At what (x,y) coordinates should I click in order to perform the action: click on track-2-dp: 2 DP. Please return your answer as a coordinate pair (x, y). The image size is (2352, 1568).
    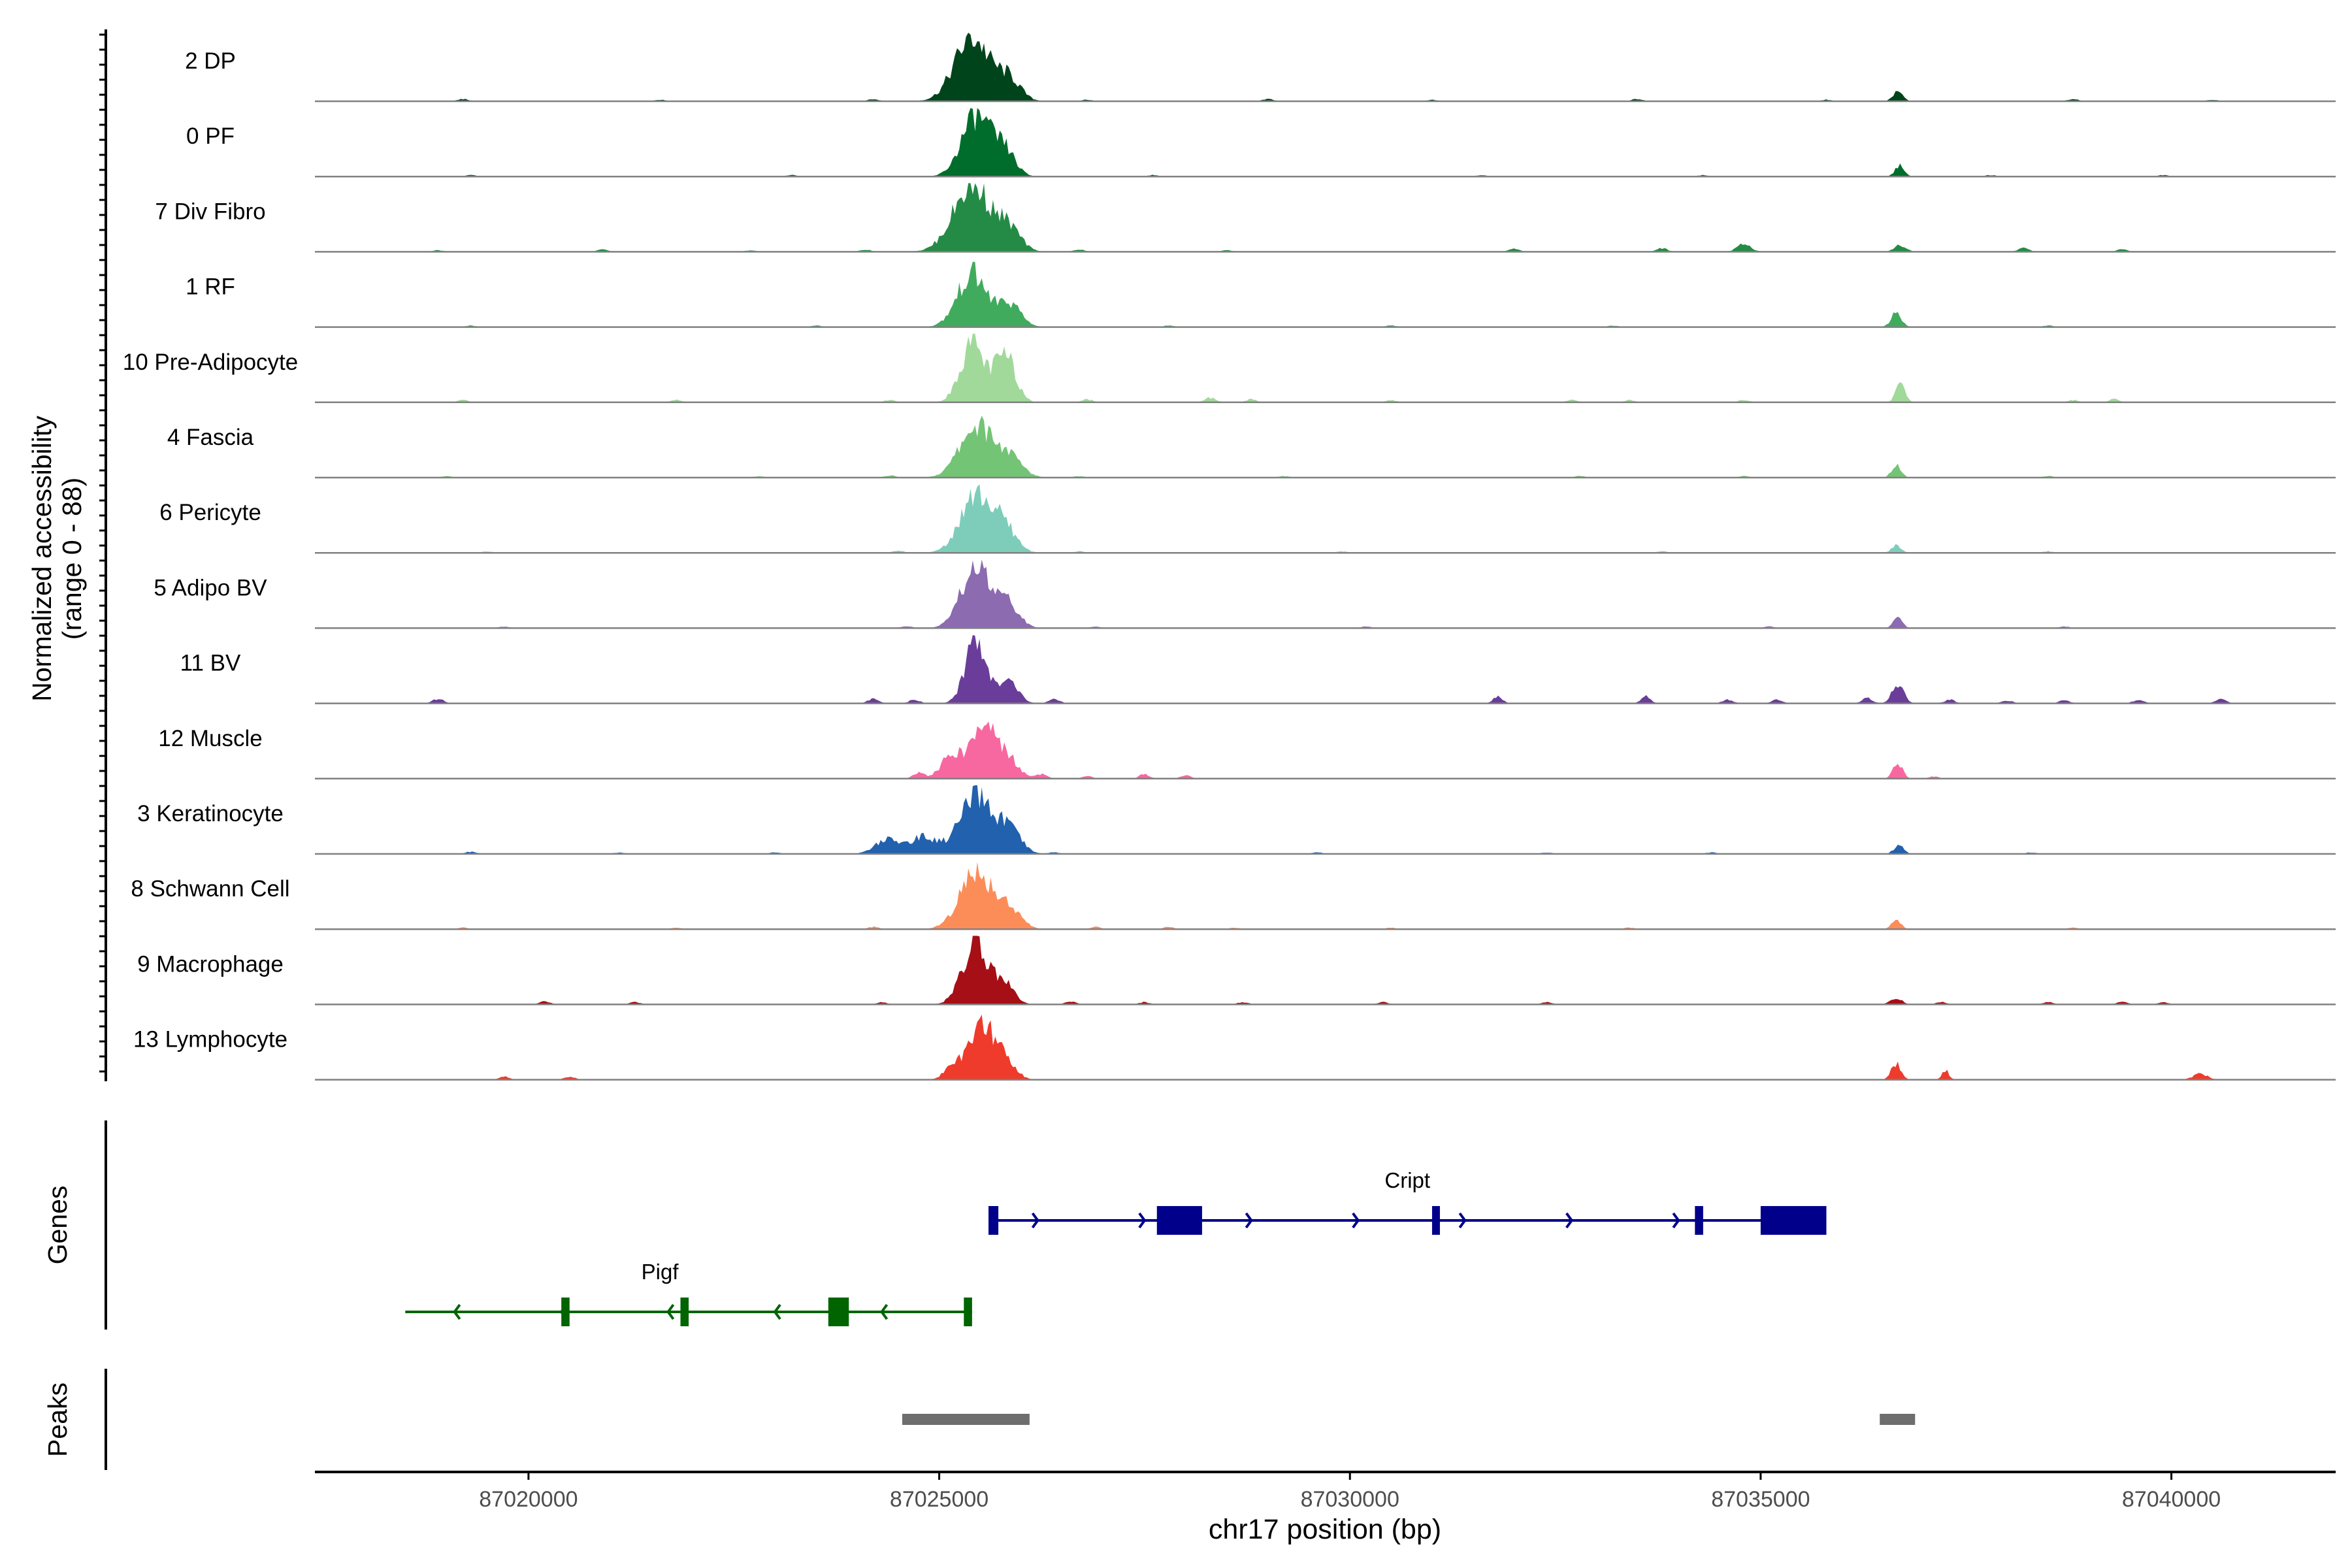
    Looking at the image, I should click on (1260, 68).